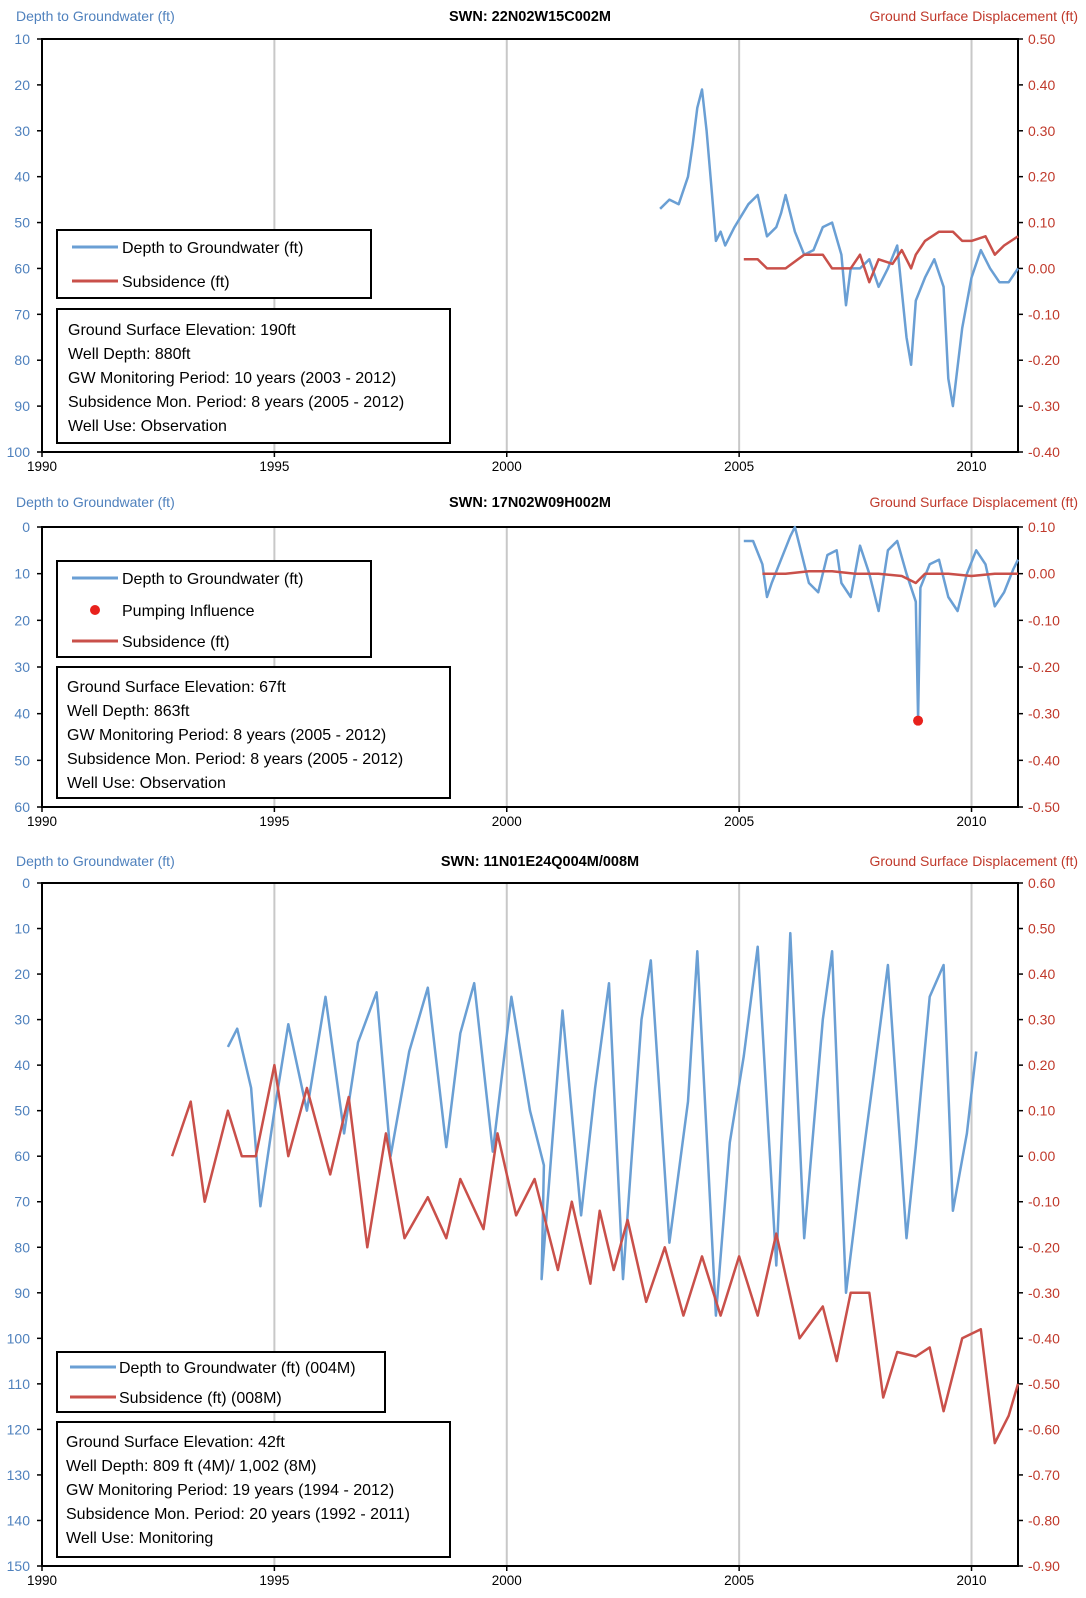 This screenshot has height=1598, width=1086. Describe the element at coordinates (972, 821) in the screenshot. I see `x-tick-label: 2010` at that location.